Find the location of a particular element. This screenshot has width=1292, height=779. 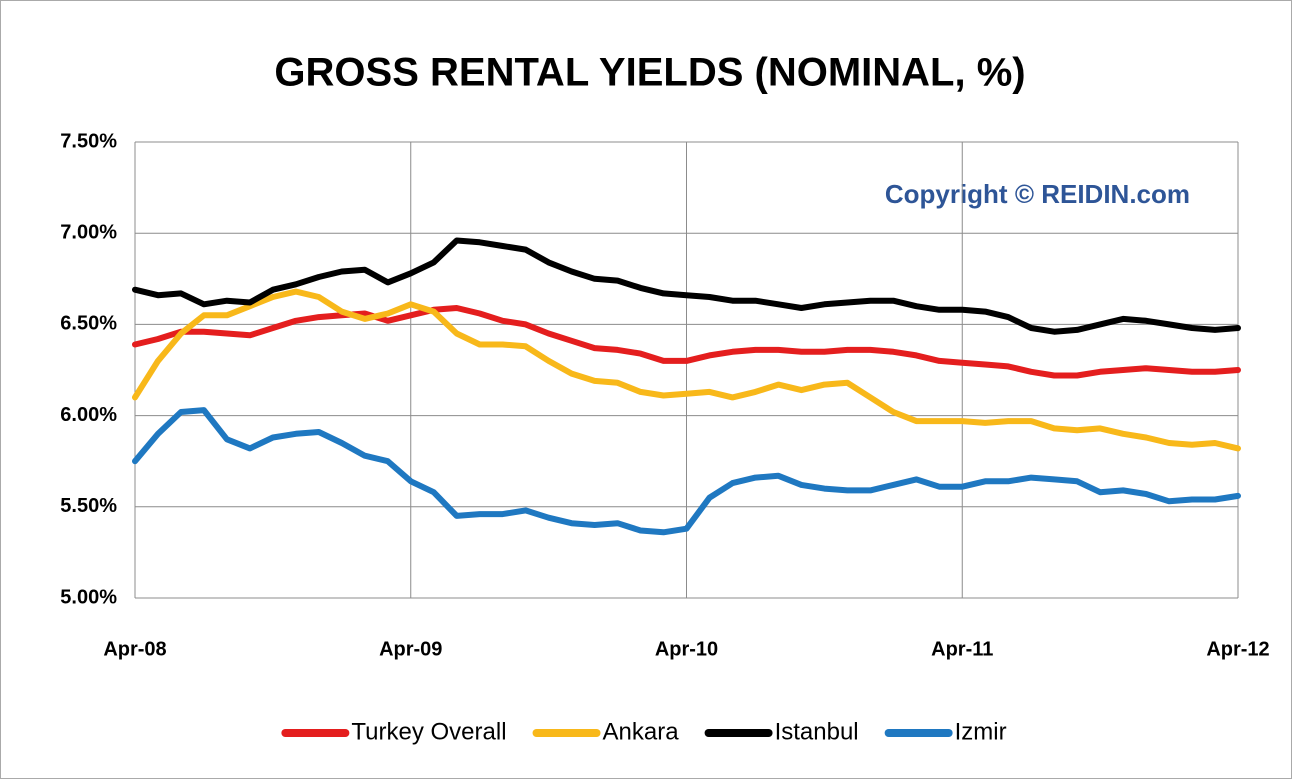

x-tick-label: Apr-10 is located at coordinates (686, 649).